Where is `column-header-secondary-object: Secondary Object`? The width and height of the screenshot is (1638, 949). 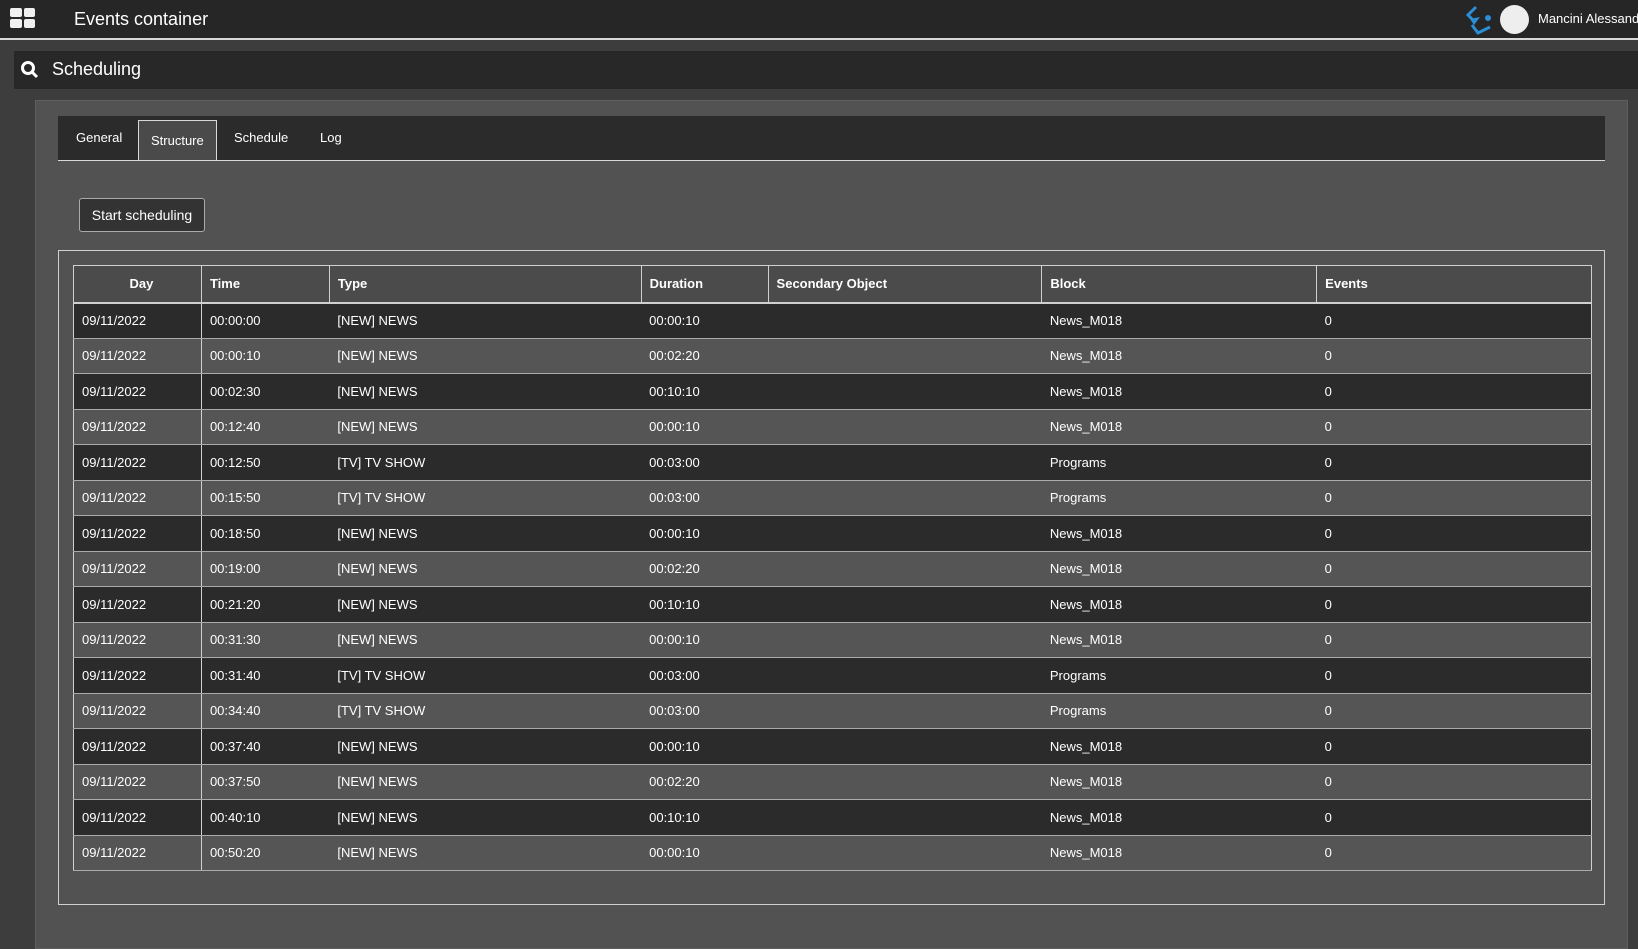
column-header-secondary-object: Secondary Object is located at coordinates (905, 284).